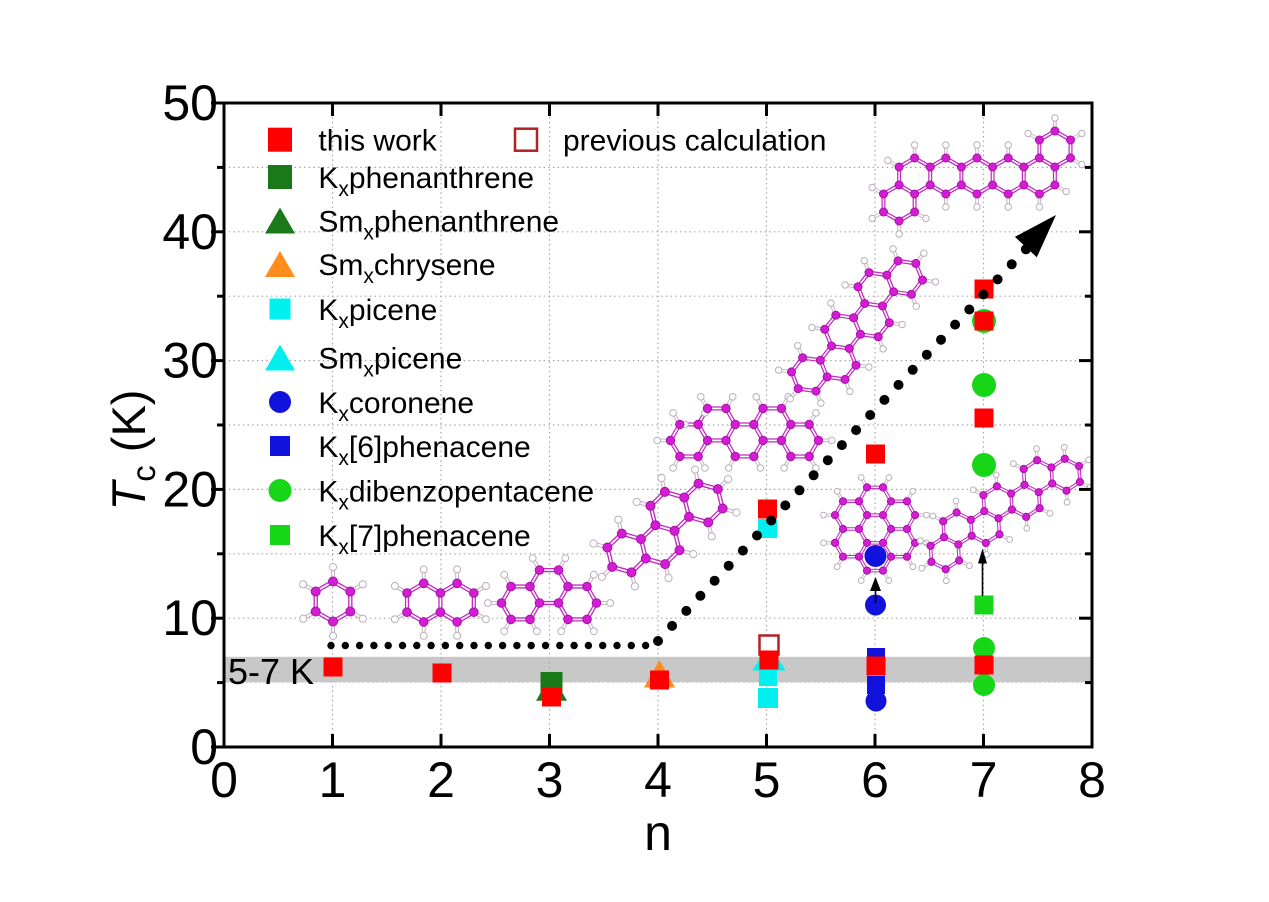 This screenshot has height=902, width=1269. Describe the element at coordinates (875, 780) in the screenshot. I see `svg-text: 6` at that location.